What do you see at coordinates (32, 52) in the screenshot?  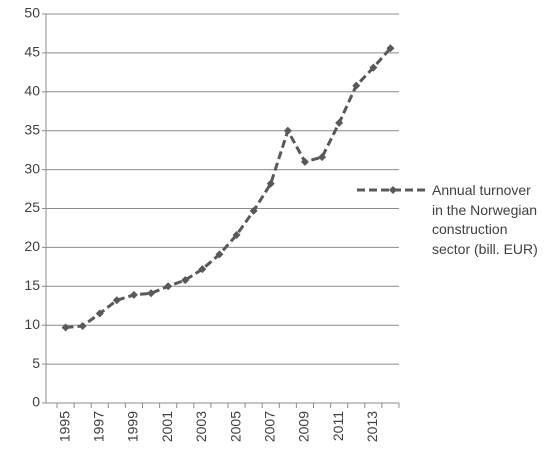 I see `y-tick-label: 45` at bounding box center [32, 52].